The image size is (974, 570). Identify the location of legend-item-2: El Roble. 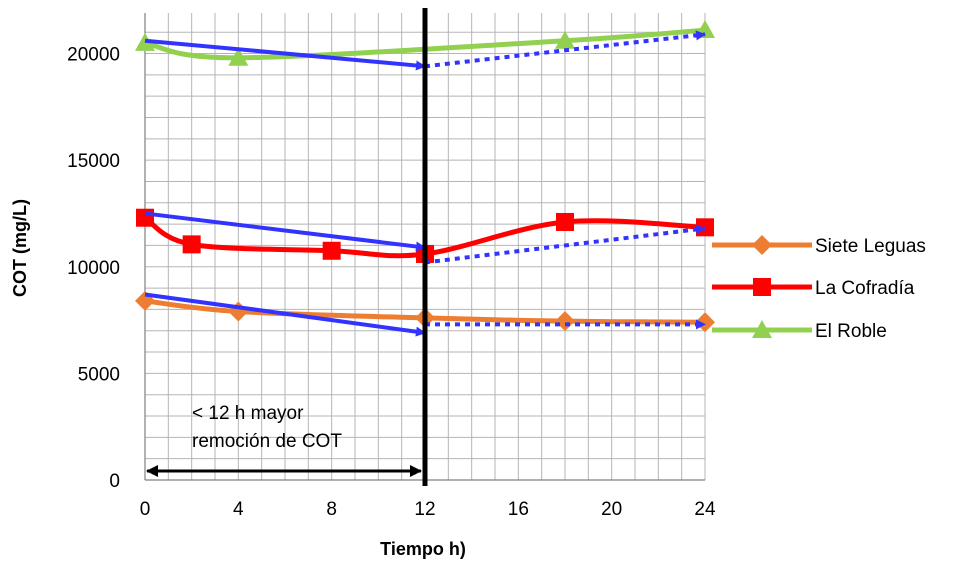
(799, 331).